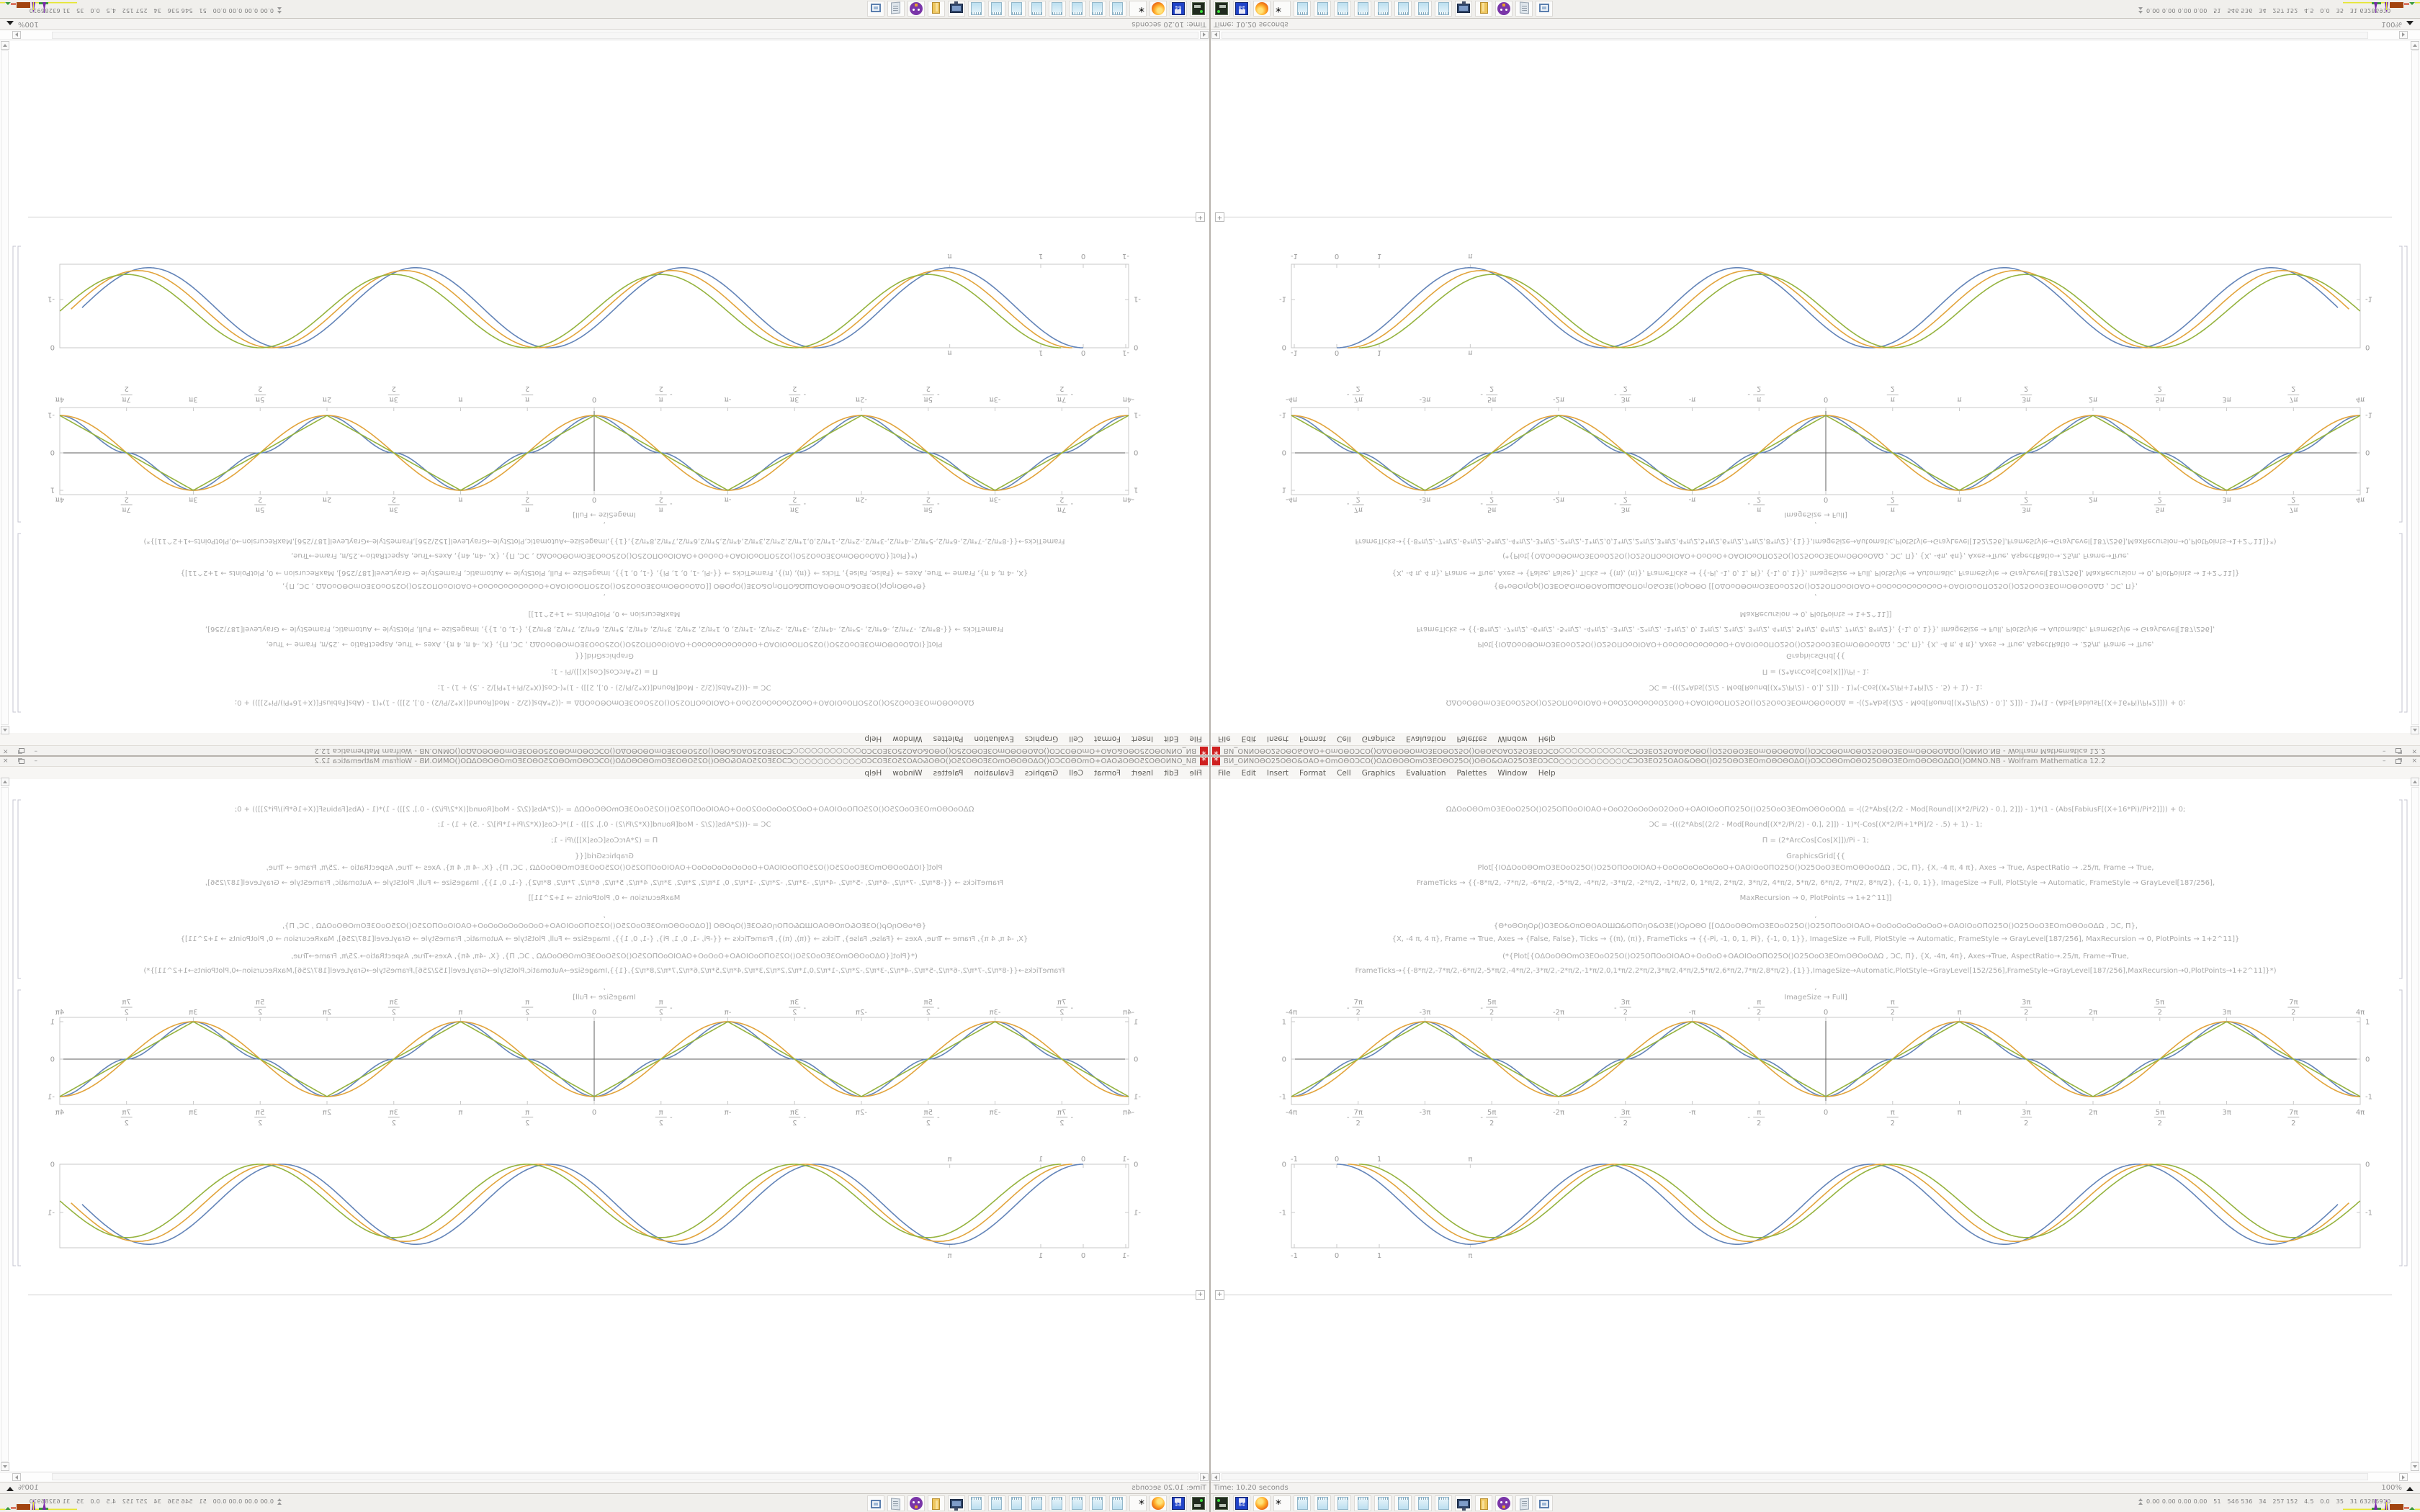 The height and width of the screenshot is (1512, 2420). What do you see at coordinates (5, 782) in the screenshot?
I see `scroll-up-button` at bounding box center [5, 782].